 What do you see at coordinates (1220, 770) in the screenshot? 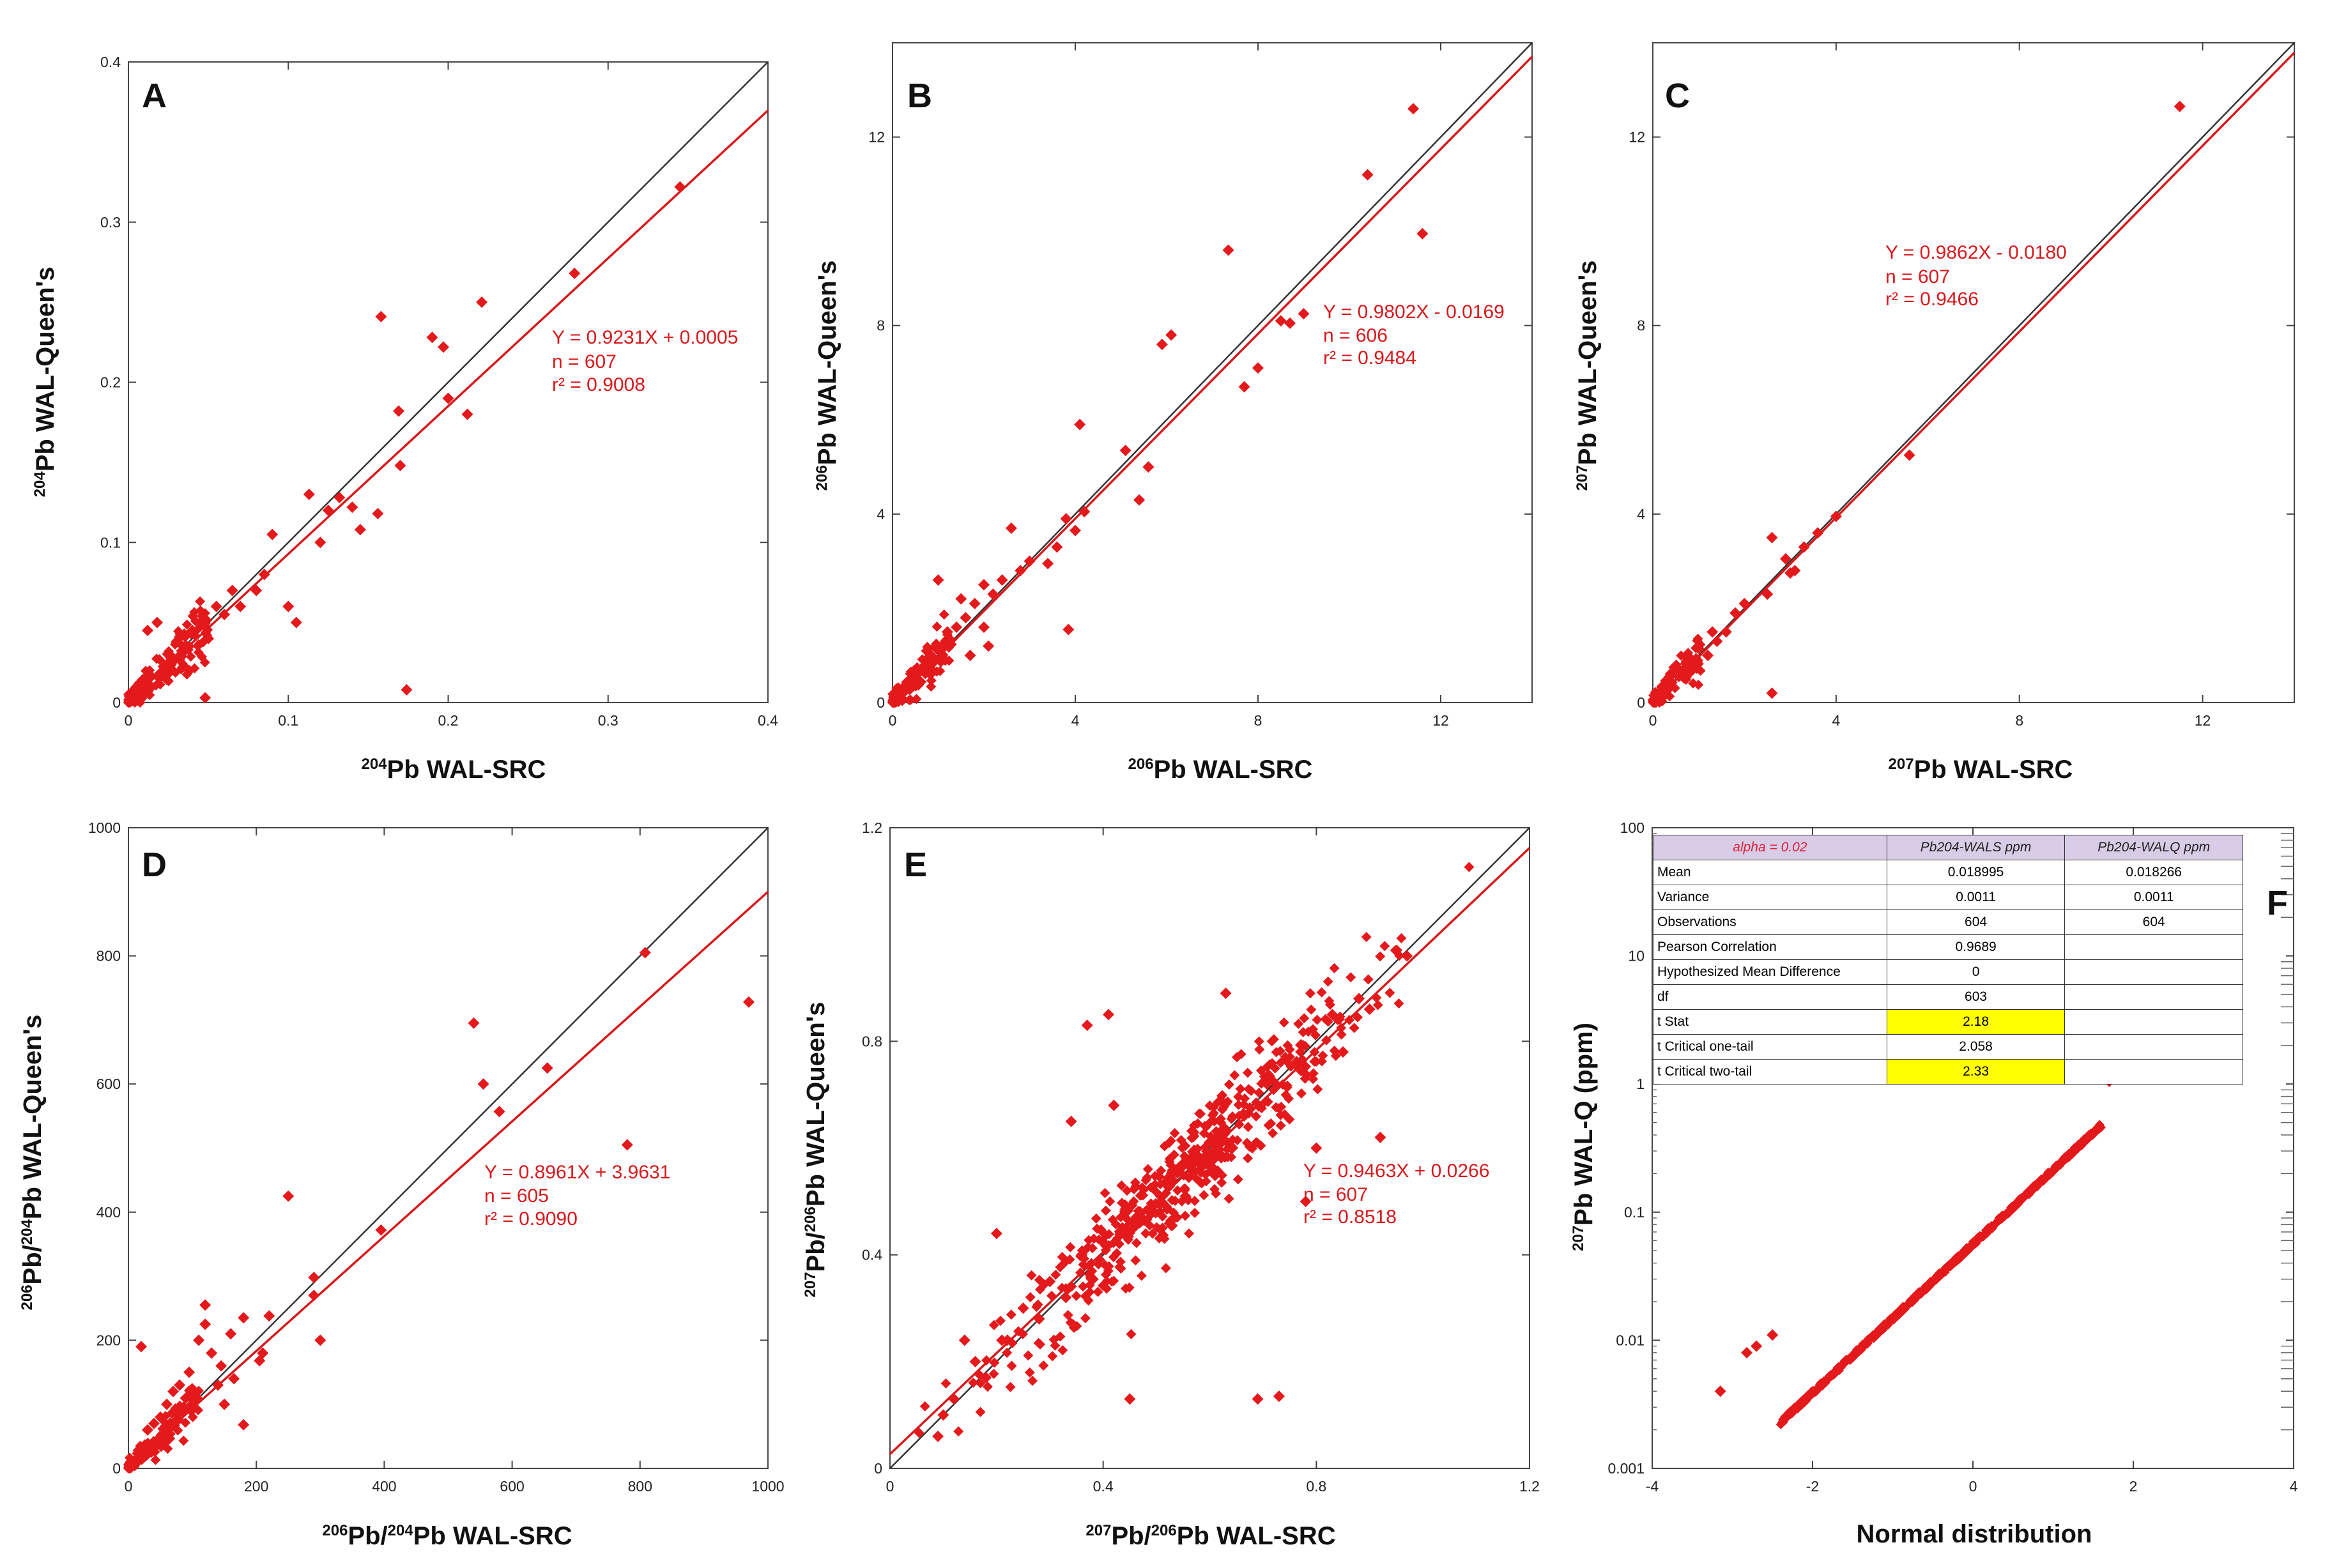
I see `panel-b-xlabel: 206Pb WAL-SRC` at bounding box center [1220, 770].